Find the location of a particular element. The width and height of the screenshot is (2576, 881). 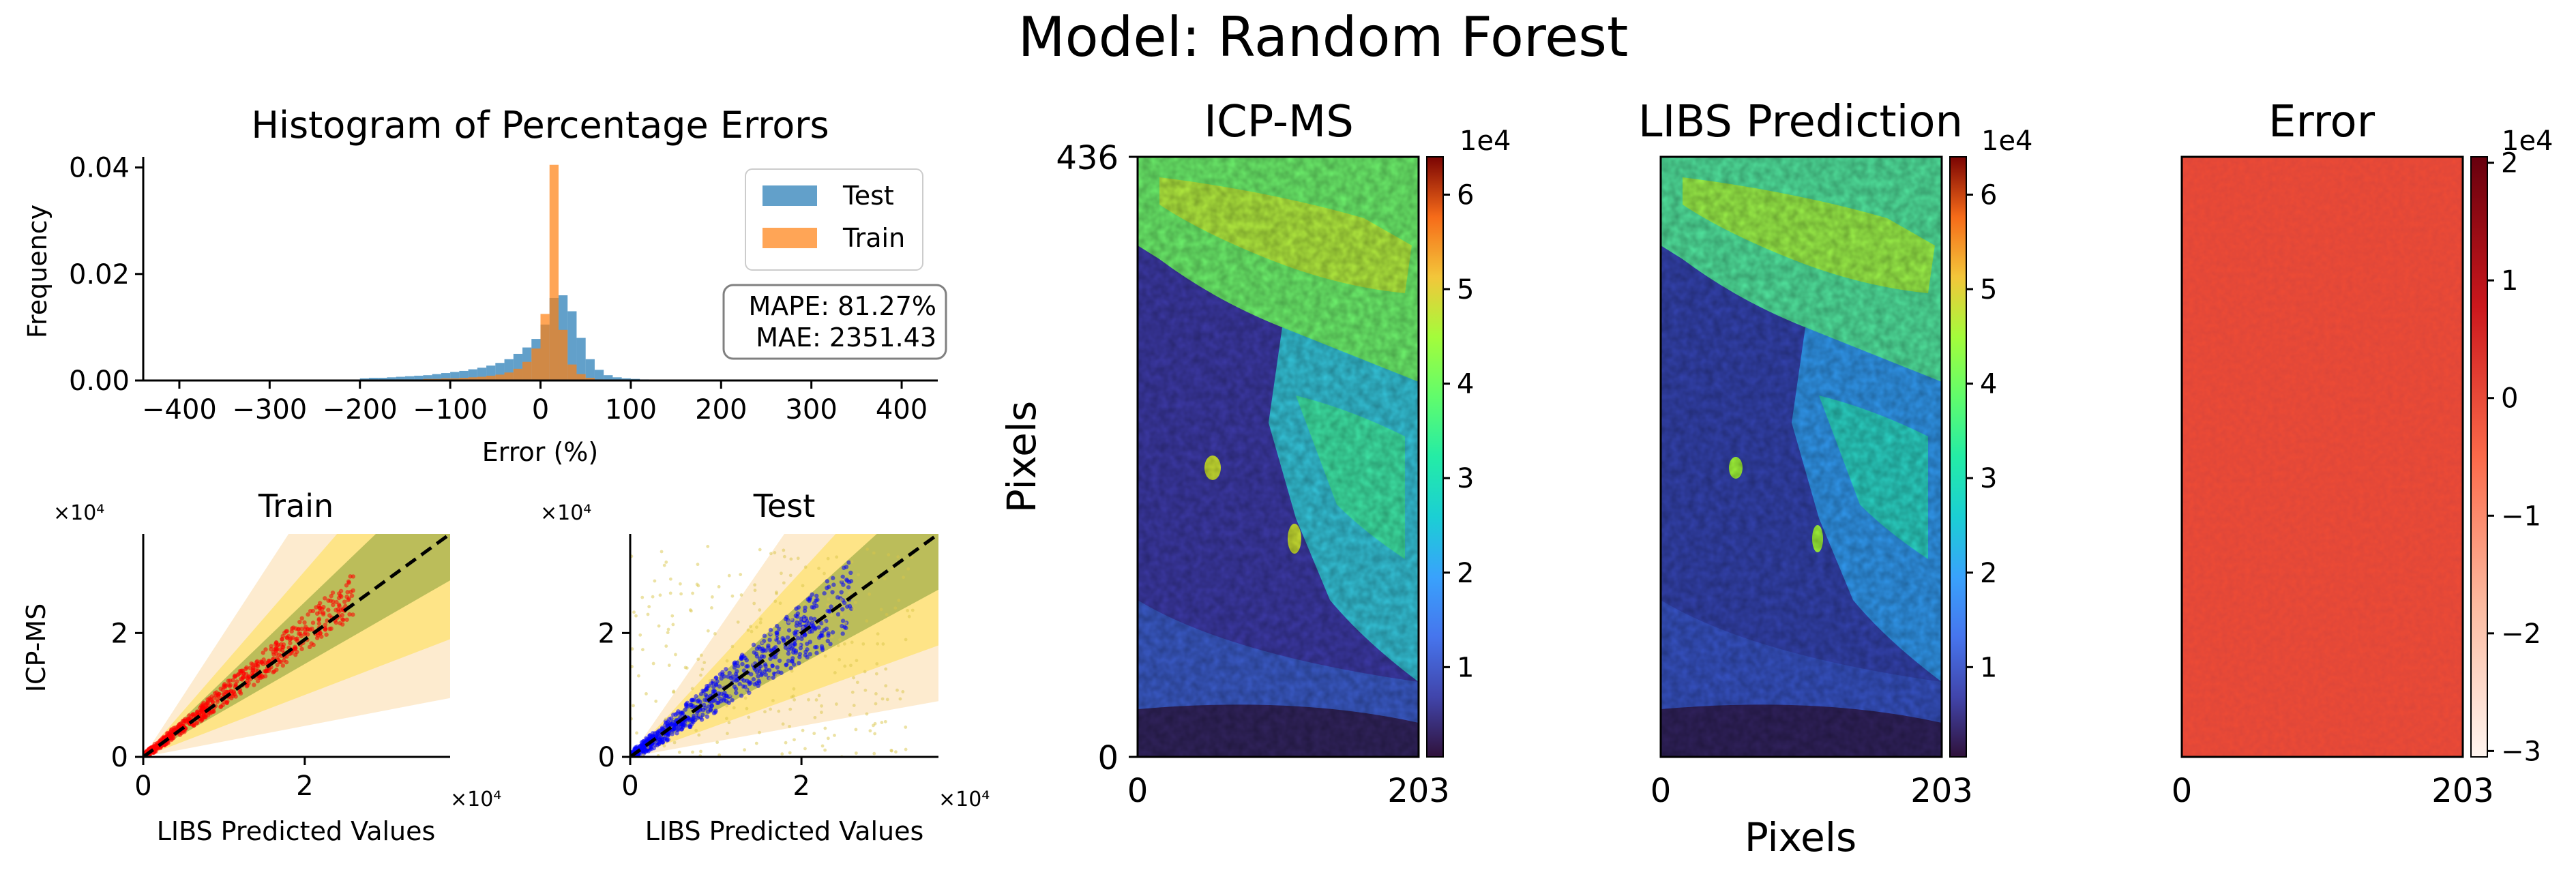

colorbar-tick-label: 6 is located at coordinates (1988, 195).